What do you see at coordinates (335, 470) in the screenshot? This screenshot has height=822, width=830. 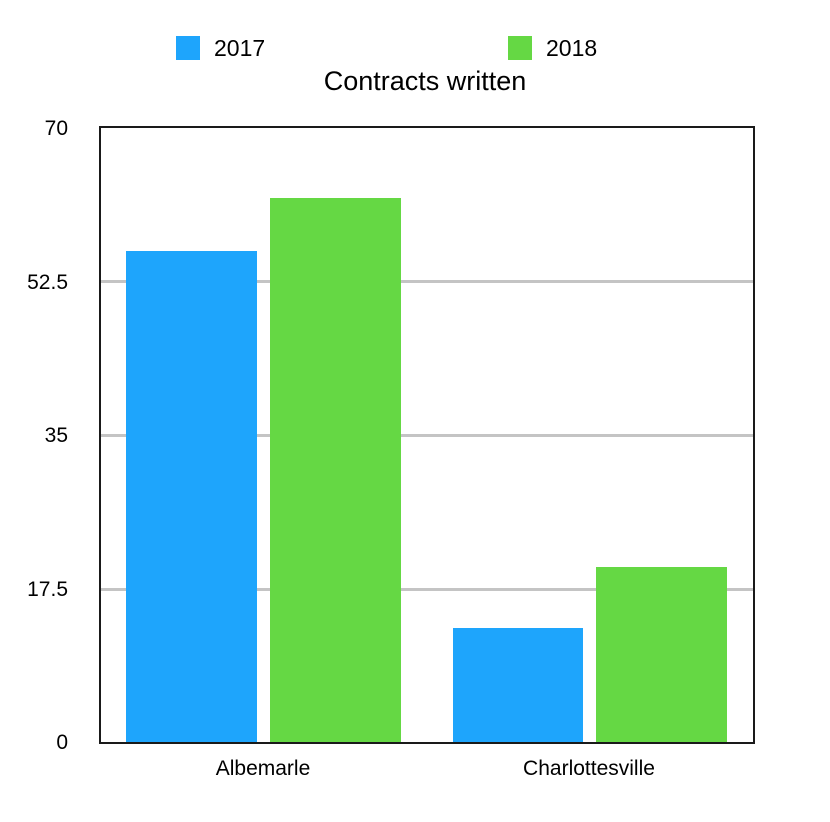 I see `bar-albemarle-2018` at bounding box center [335, 470].